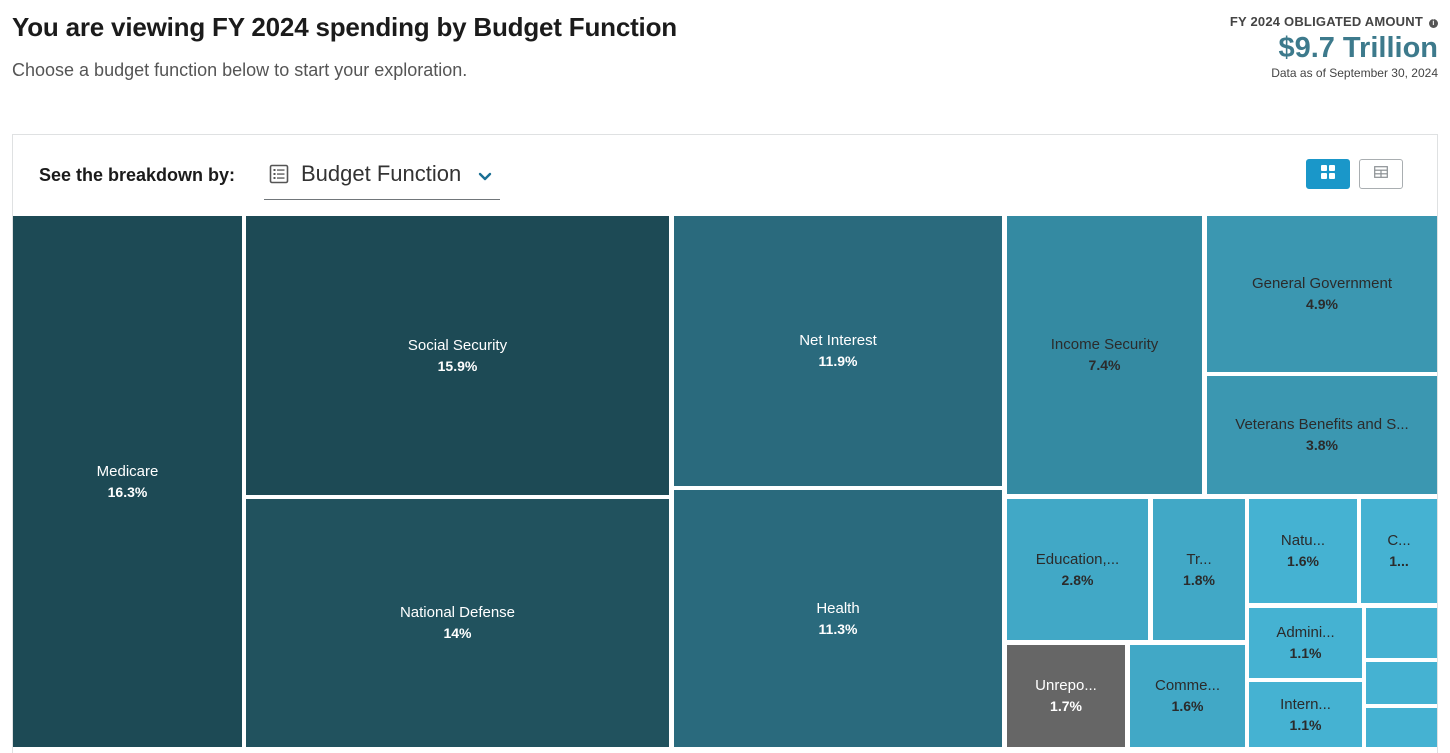 Image resolution: width=1450 pixels, height=753 pixels. Describe the element at coordinates (1305, 643) in the screenshot. I see `tile-administration: Admini... 1.1%` at that location.